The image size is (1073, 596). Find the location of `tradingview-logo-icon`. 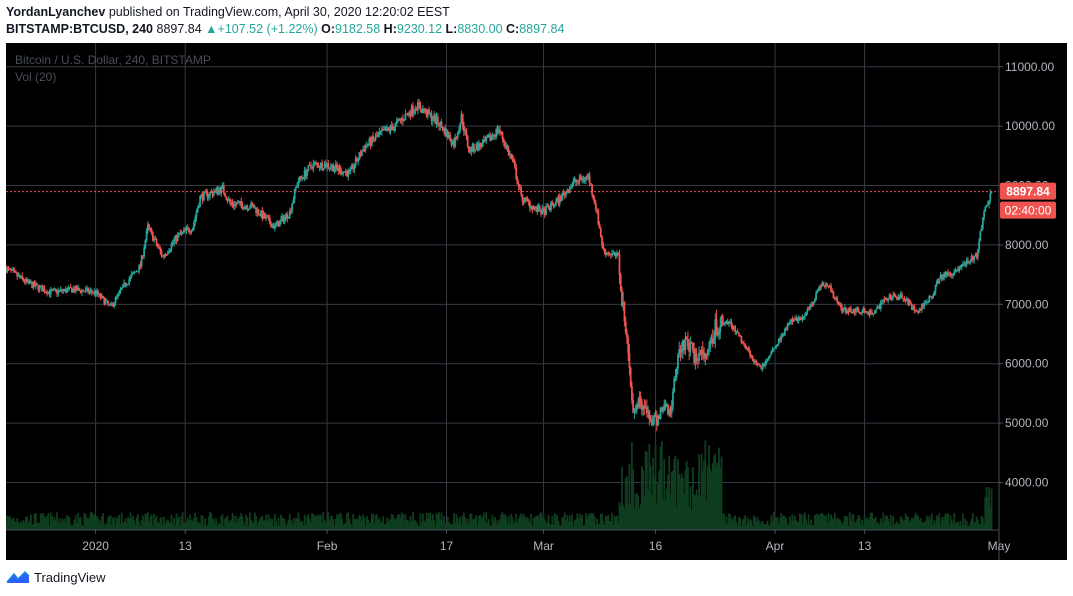

tradingview-logo-icon is located at coordinates (18, 577).